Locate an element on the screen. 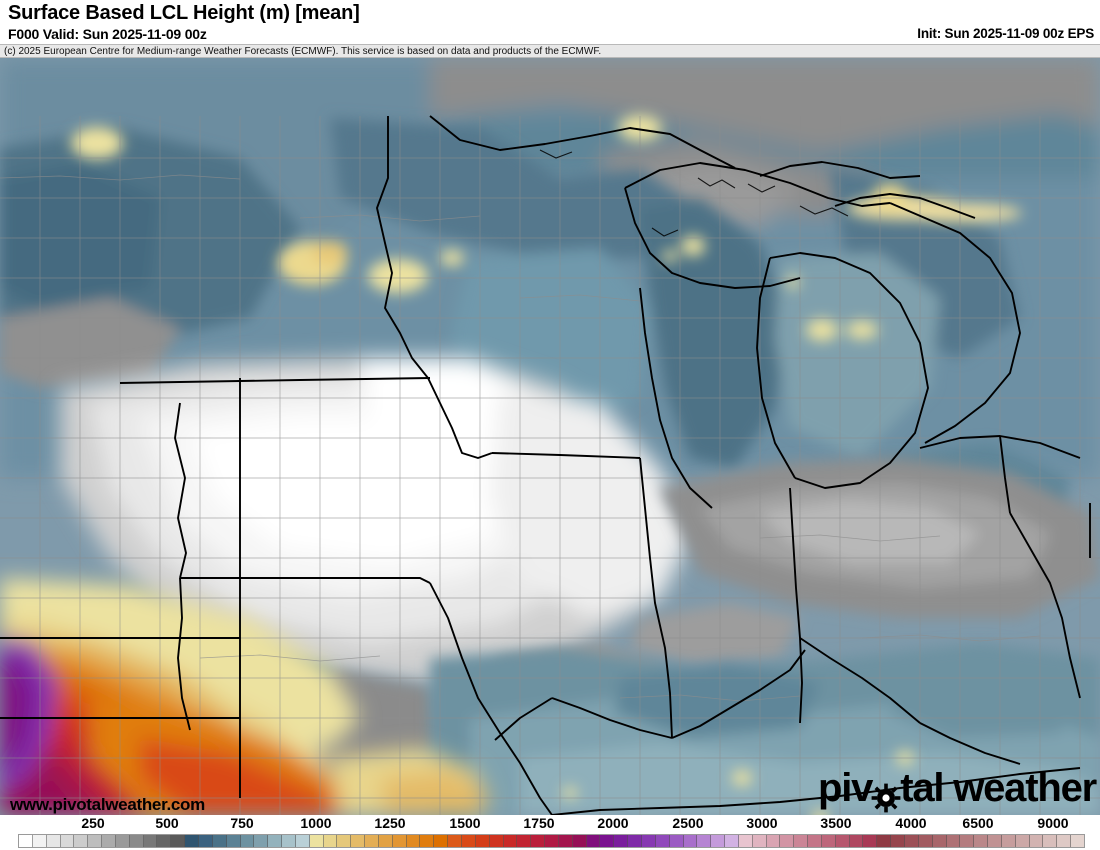  colorbar-tick: 9000 is located at coordinates (1053, 823).